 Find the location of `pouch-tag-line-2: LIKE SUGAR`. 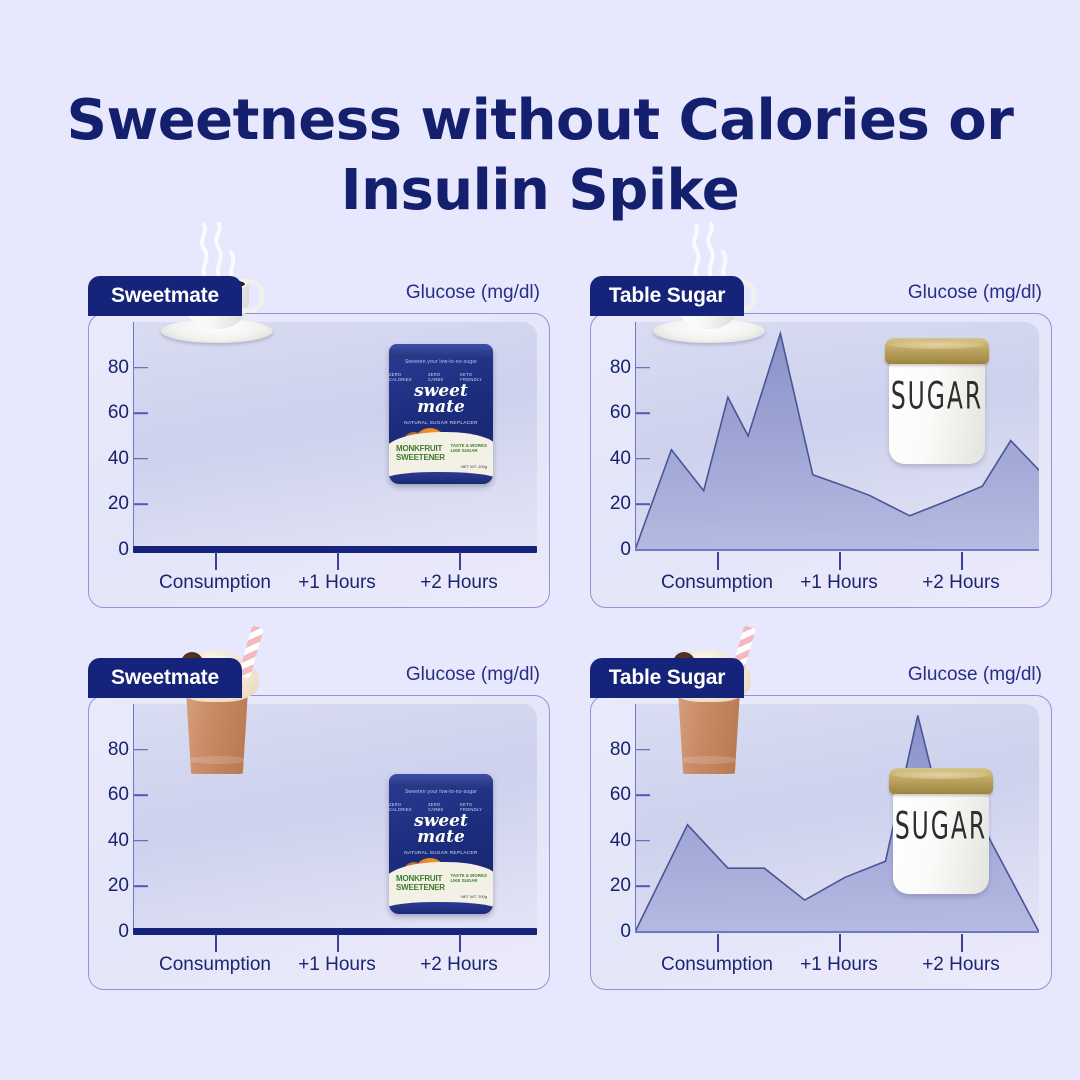

pouch-tag-line-2: LIKE SUGAR is located at coordinates (464, 451).